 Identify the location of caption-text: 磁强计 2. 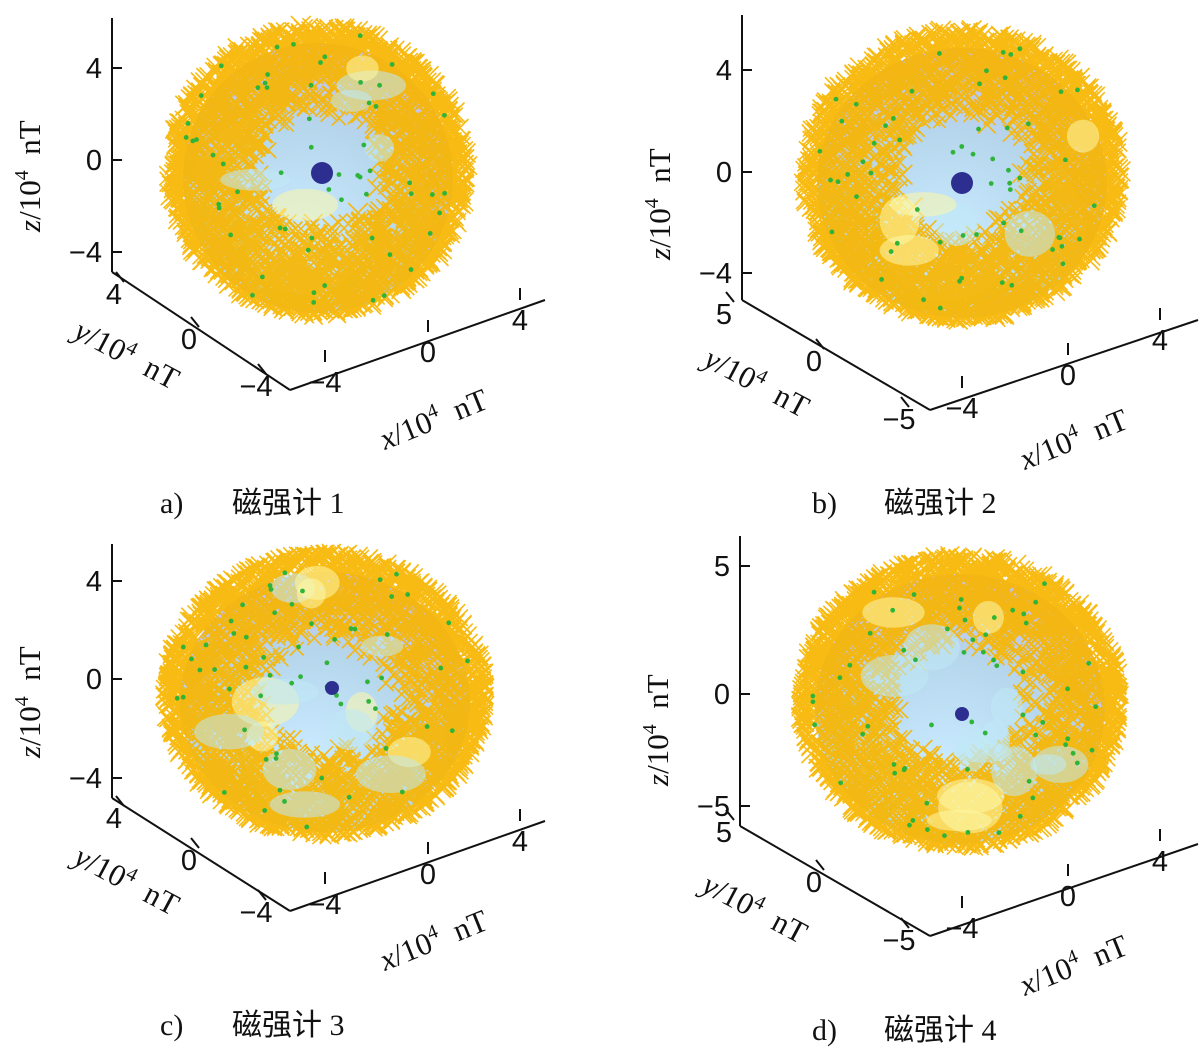
(940, 503).